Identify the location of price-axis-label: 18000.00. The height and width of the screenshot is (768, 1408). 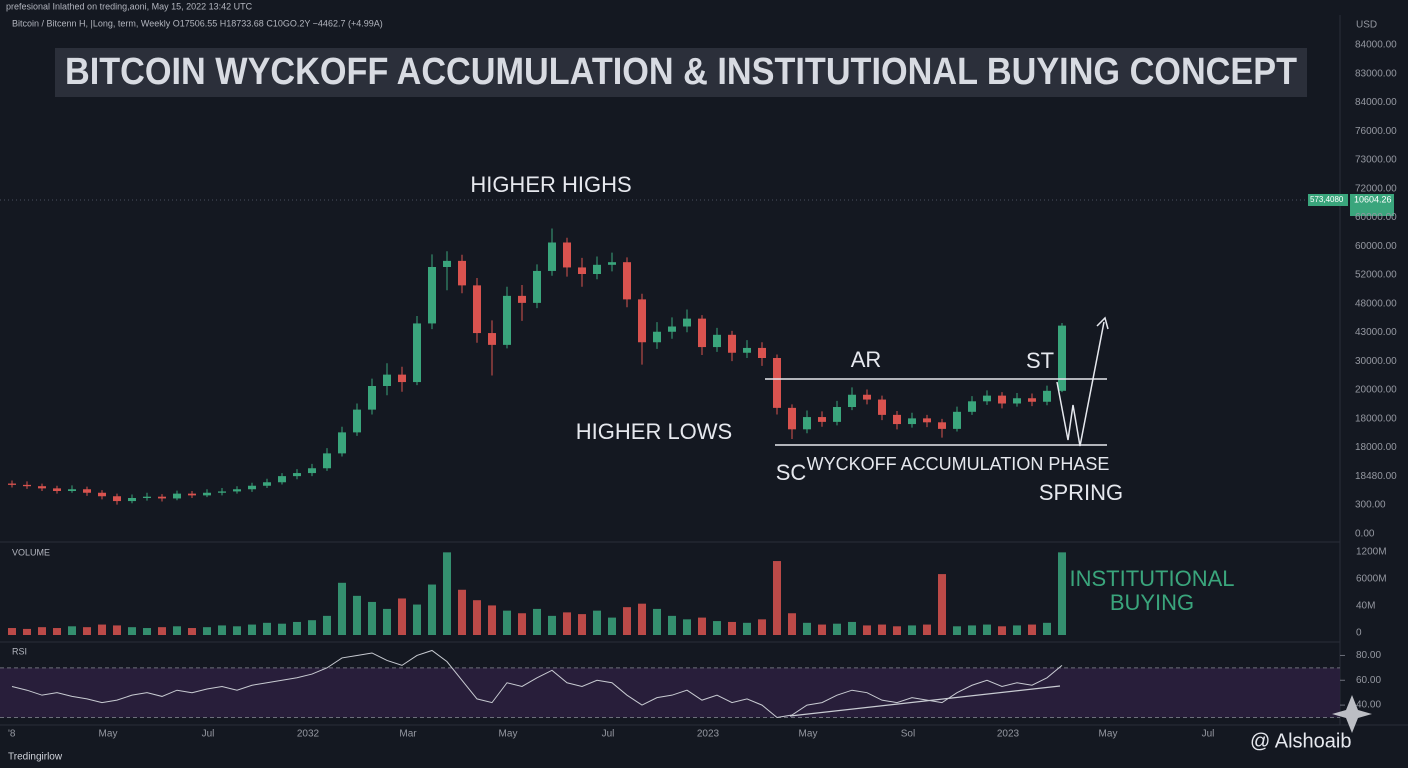
(1376, 418).